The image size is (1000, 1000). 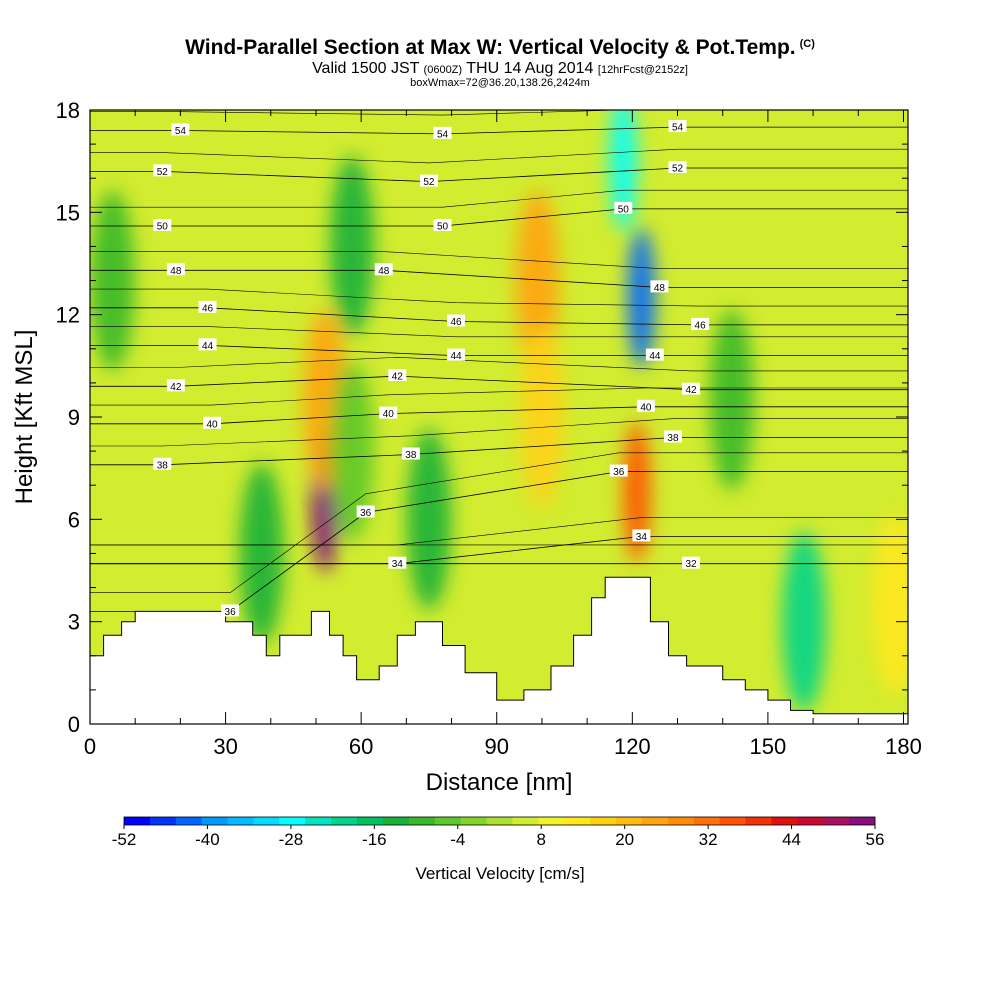 I want to click on contour-label-text-3: 52, so click(x=163, y=172).